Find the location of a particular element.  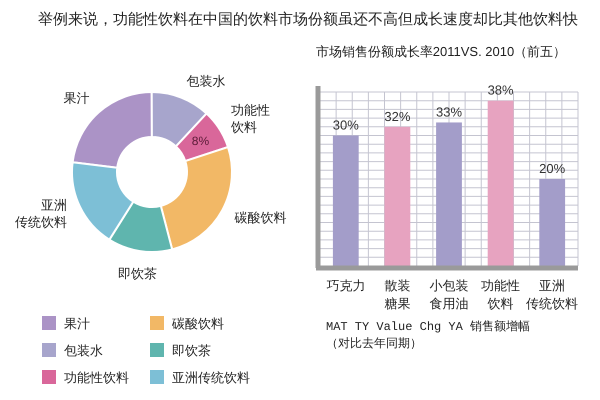

legend-label: 亚洲传统饮料 is located at coordinates (211, 377).